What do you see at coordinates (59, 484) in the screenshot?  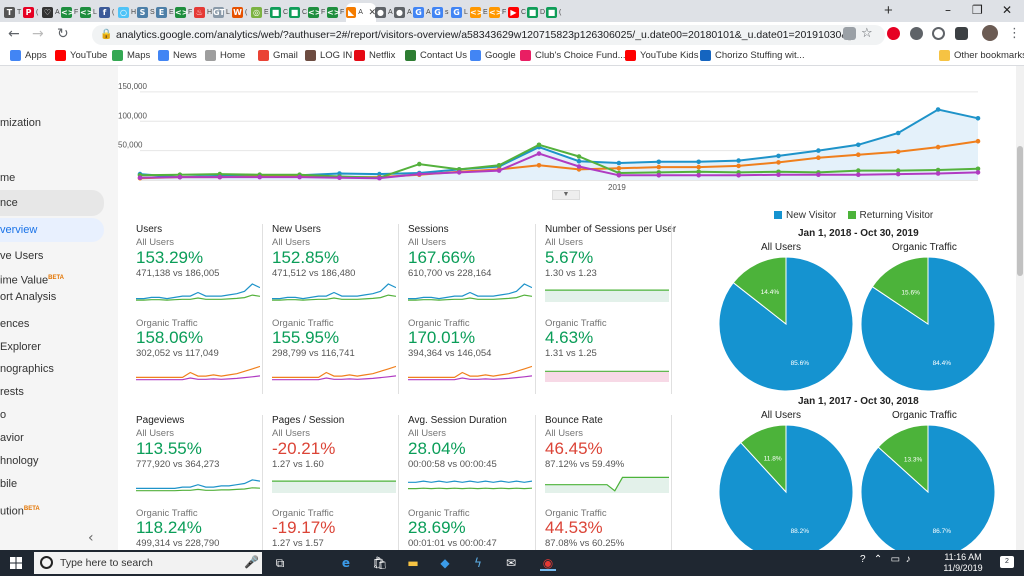 I see `sidebar-item: bile` at bounding box center [59, 484].